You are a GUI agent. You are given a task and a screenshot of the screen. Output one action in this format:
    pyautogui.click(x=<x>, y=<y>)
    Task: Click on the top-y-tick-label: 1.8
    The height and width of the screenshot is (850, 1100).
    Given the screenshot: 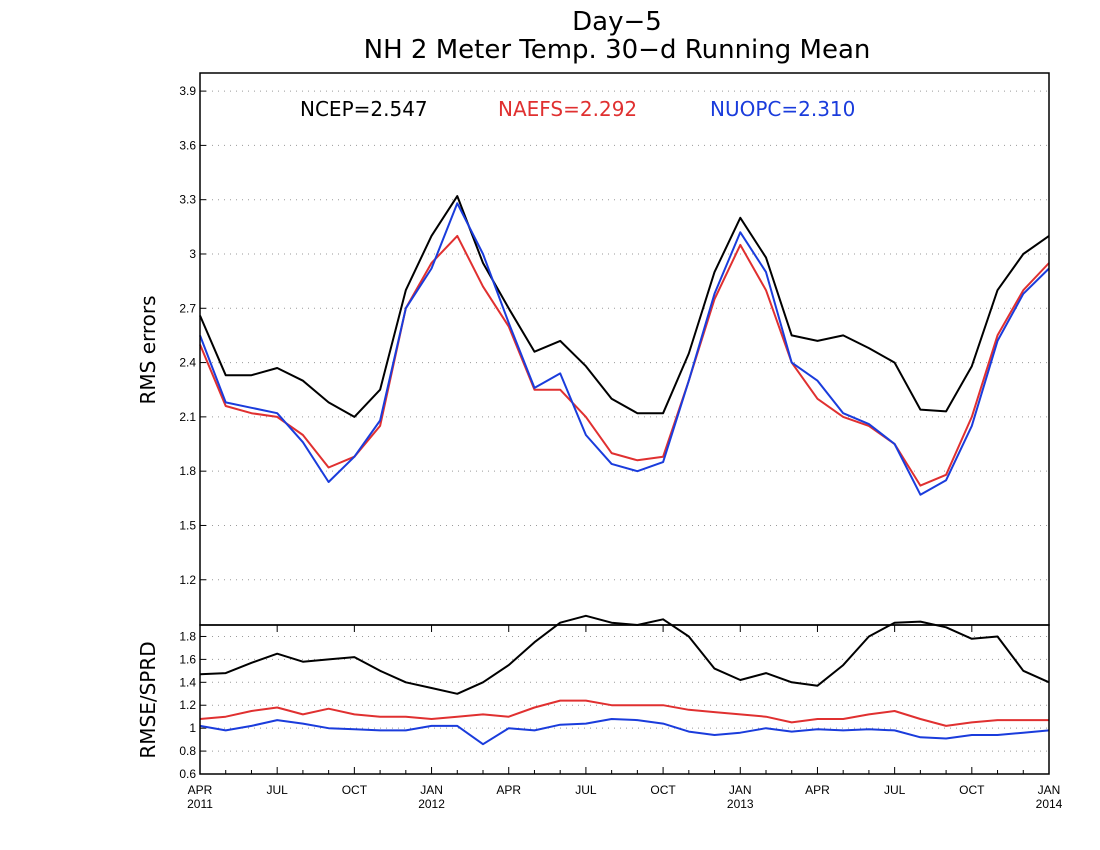 What is the action you would take?
    pyautogui.click(x=187, y=471)
    